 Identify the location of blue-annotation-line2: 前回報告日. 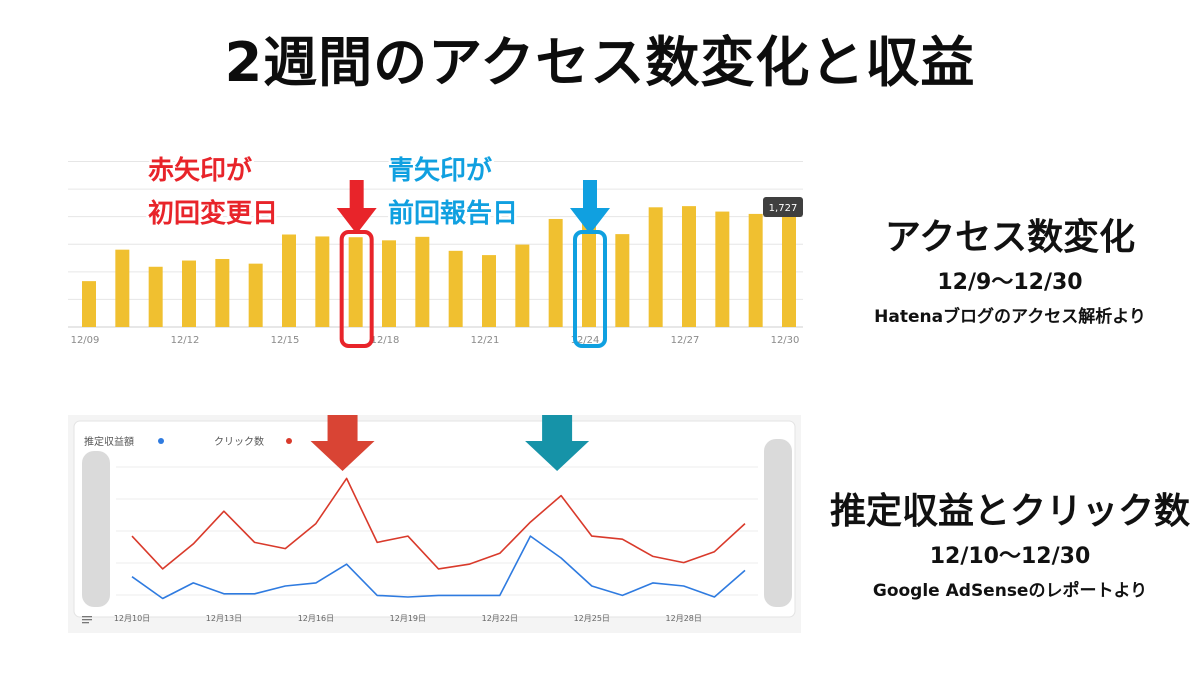
(453, 213).